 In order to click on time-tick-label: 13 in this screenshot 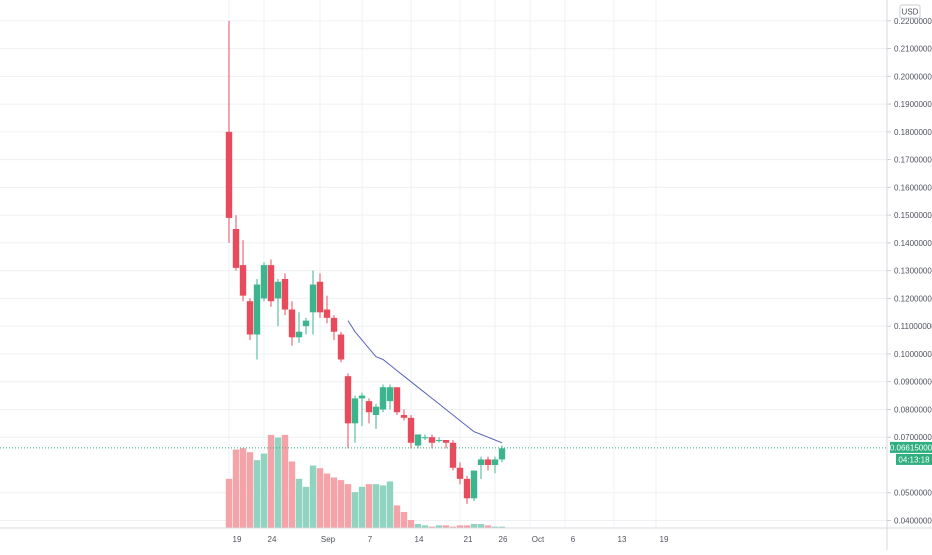, I will do `click(622, 539)`.